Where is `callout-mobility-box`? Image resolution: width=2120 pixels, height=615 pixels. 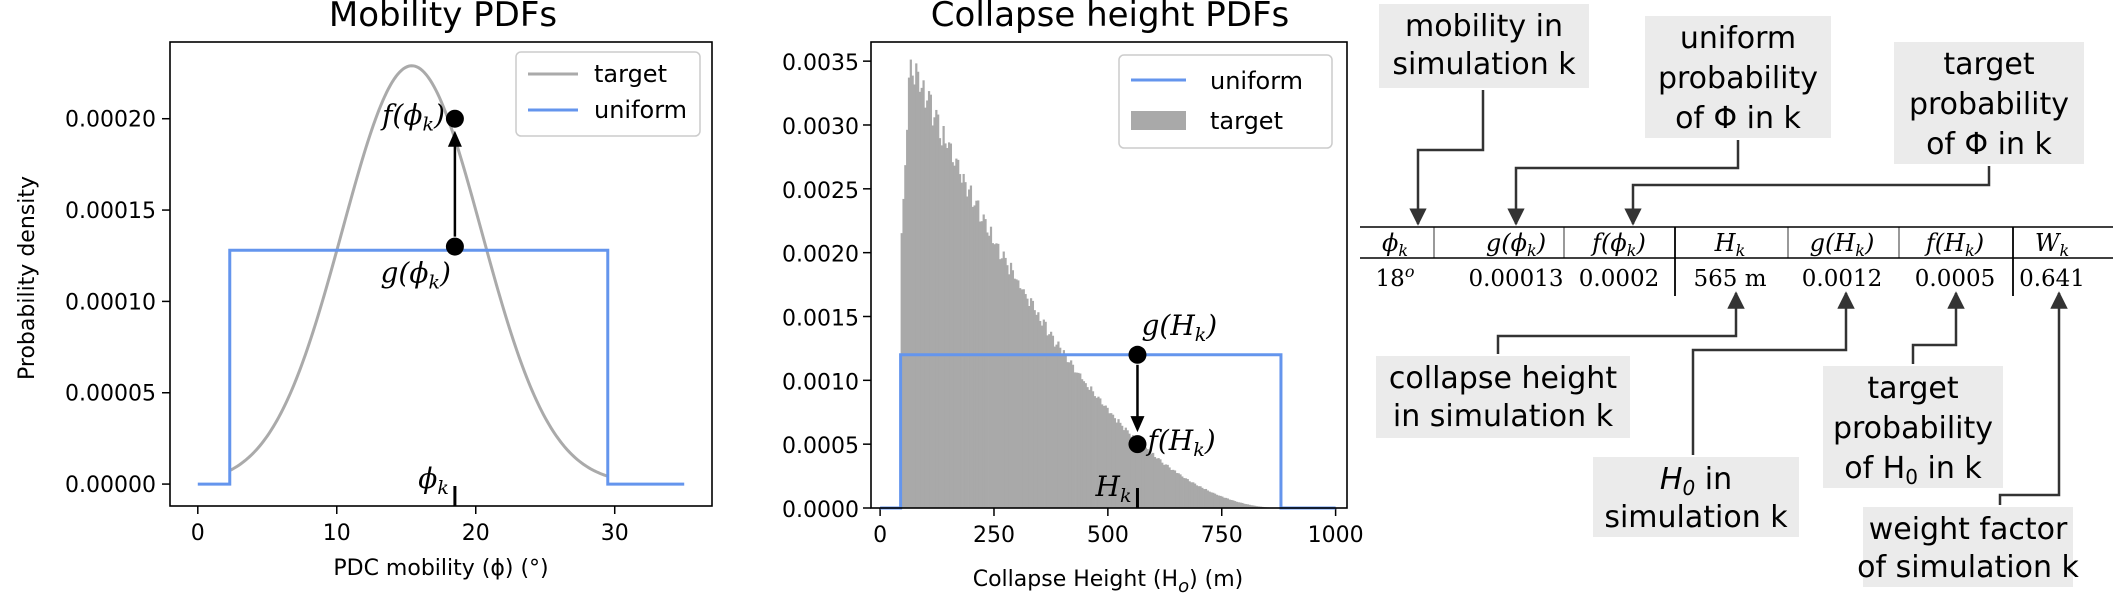
callout-mobility-box is located at coordinates (1484, 46).